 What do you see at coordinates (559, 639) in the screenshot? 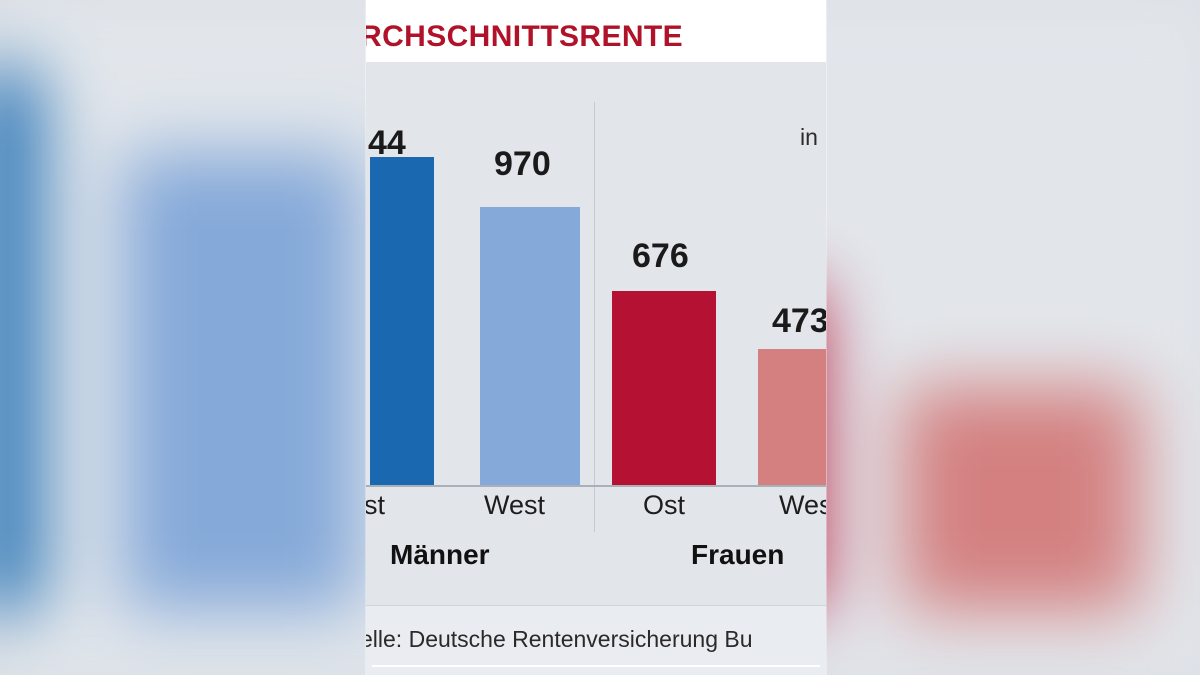
I see `source-note: elle: Deutsche Rentenversicherung Bu` at bounding box center [559, 639].